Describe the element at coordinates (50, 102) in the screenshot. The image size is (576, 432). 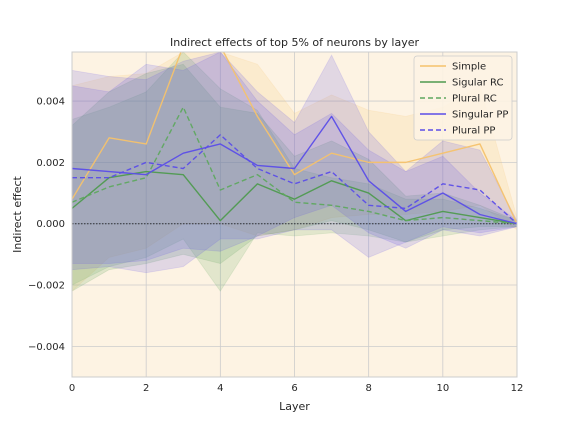
I see `y-tick-label: 0.004` at that location.